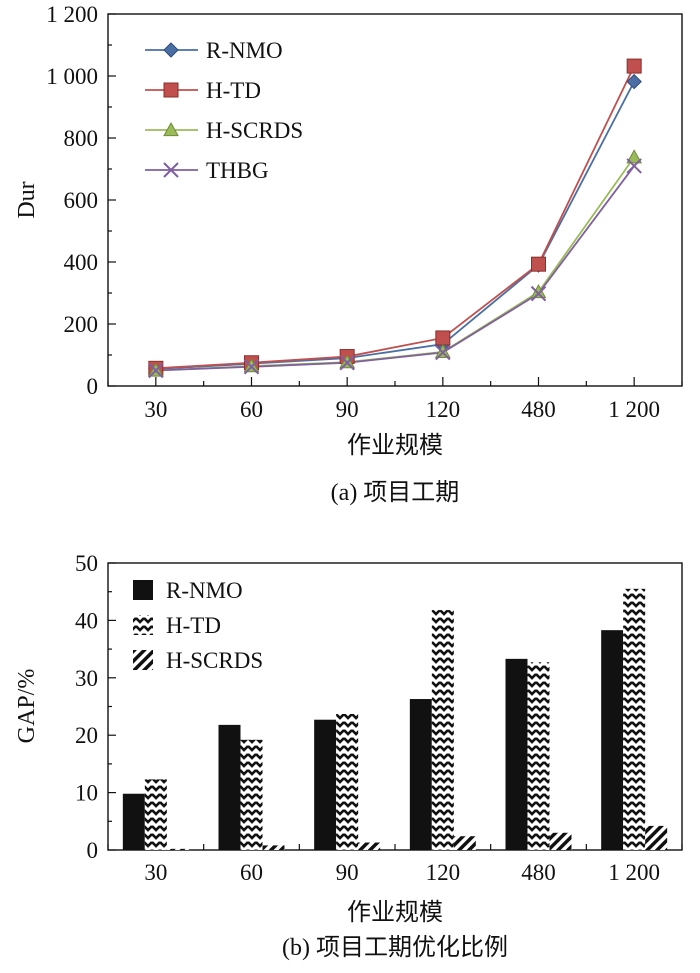 This screenshot has height=973, width=700. Describe the element at coordinates (27, 199) in the screenshot. I see `y-axis-title: Dur` at that location.